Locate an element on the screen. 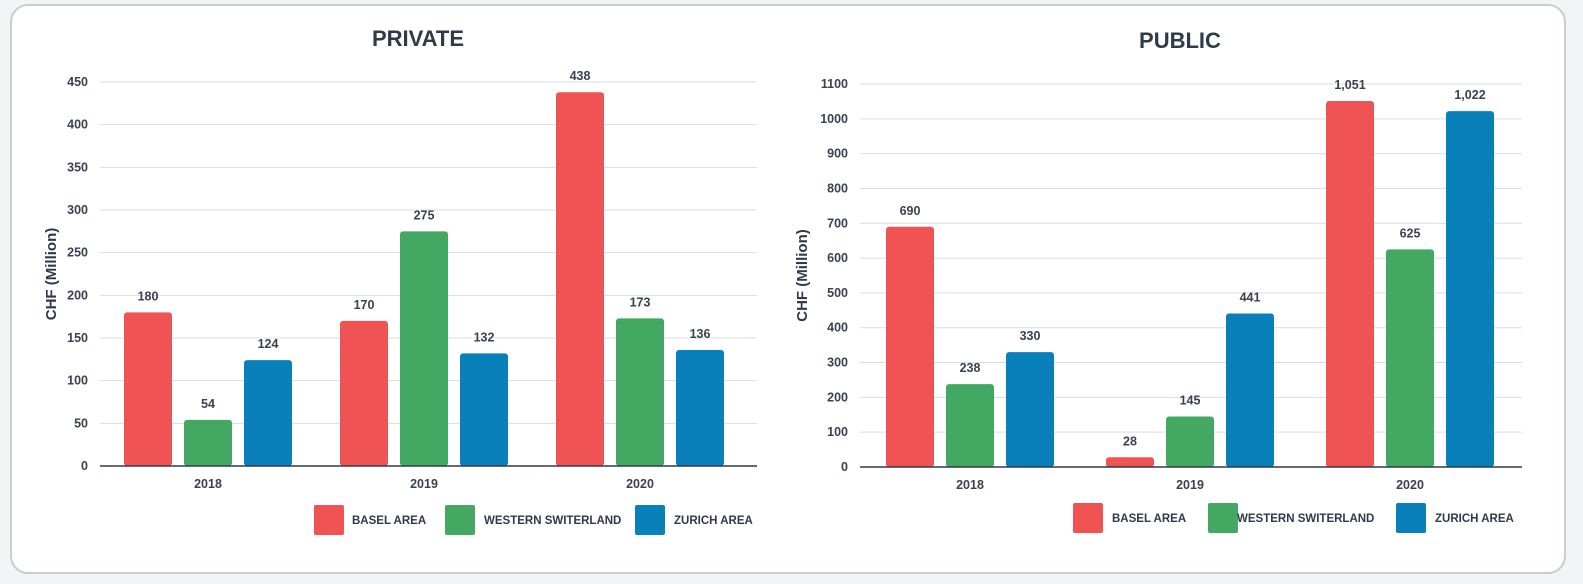  public-bar-western-switerland-2019 is located at coordinates (1190, 441).